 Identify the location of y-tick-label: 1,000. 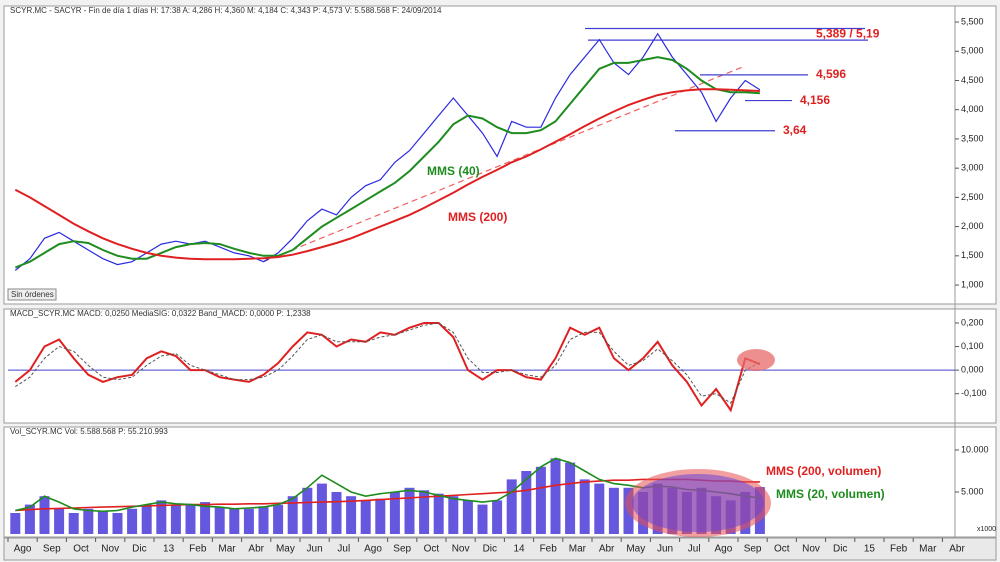
(972, 284).